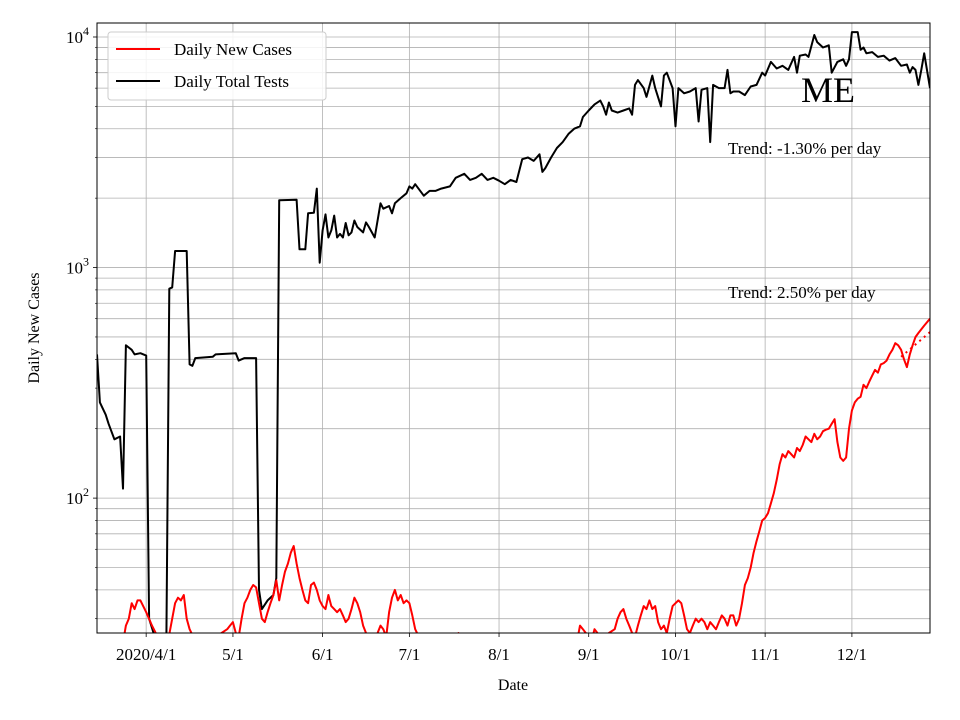  Describe the element at coordinates (589, 654) in the screenshot. I see `x-tick-label: 9/1` at that location.